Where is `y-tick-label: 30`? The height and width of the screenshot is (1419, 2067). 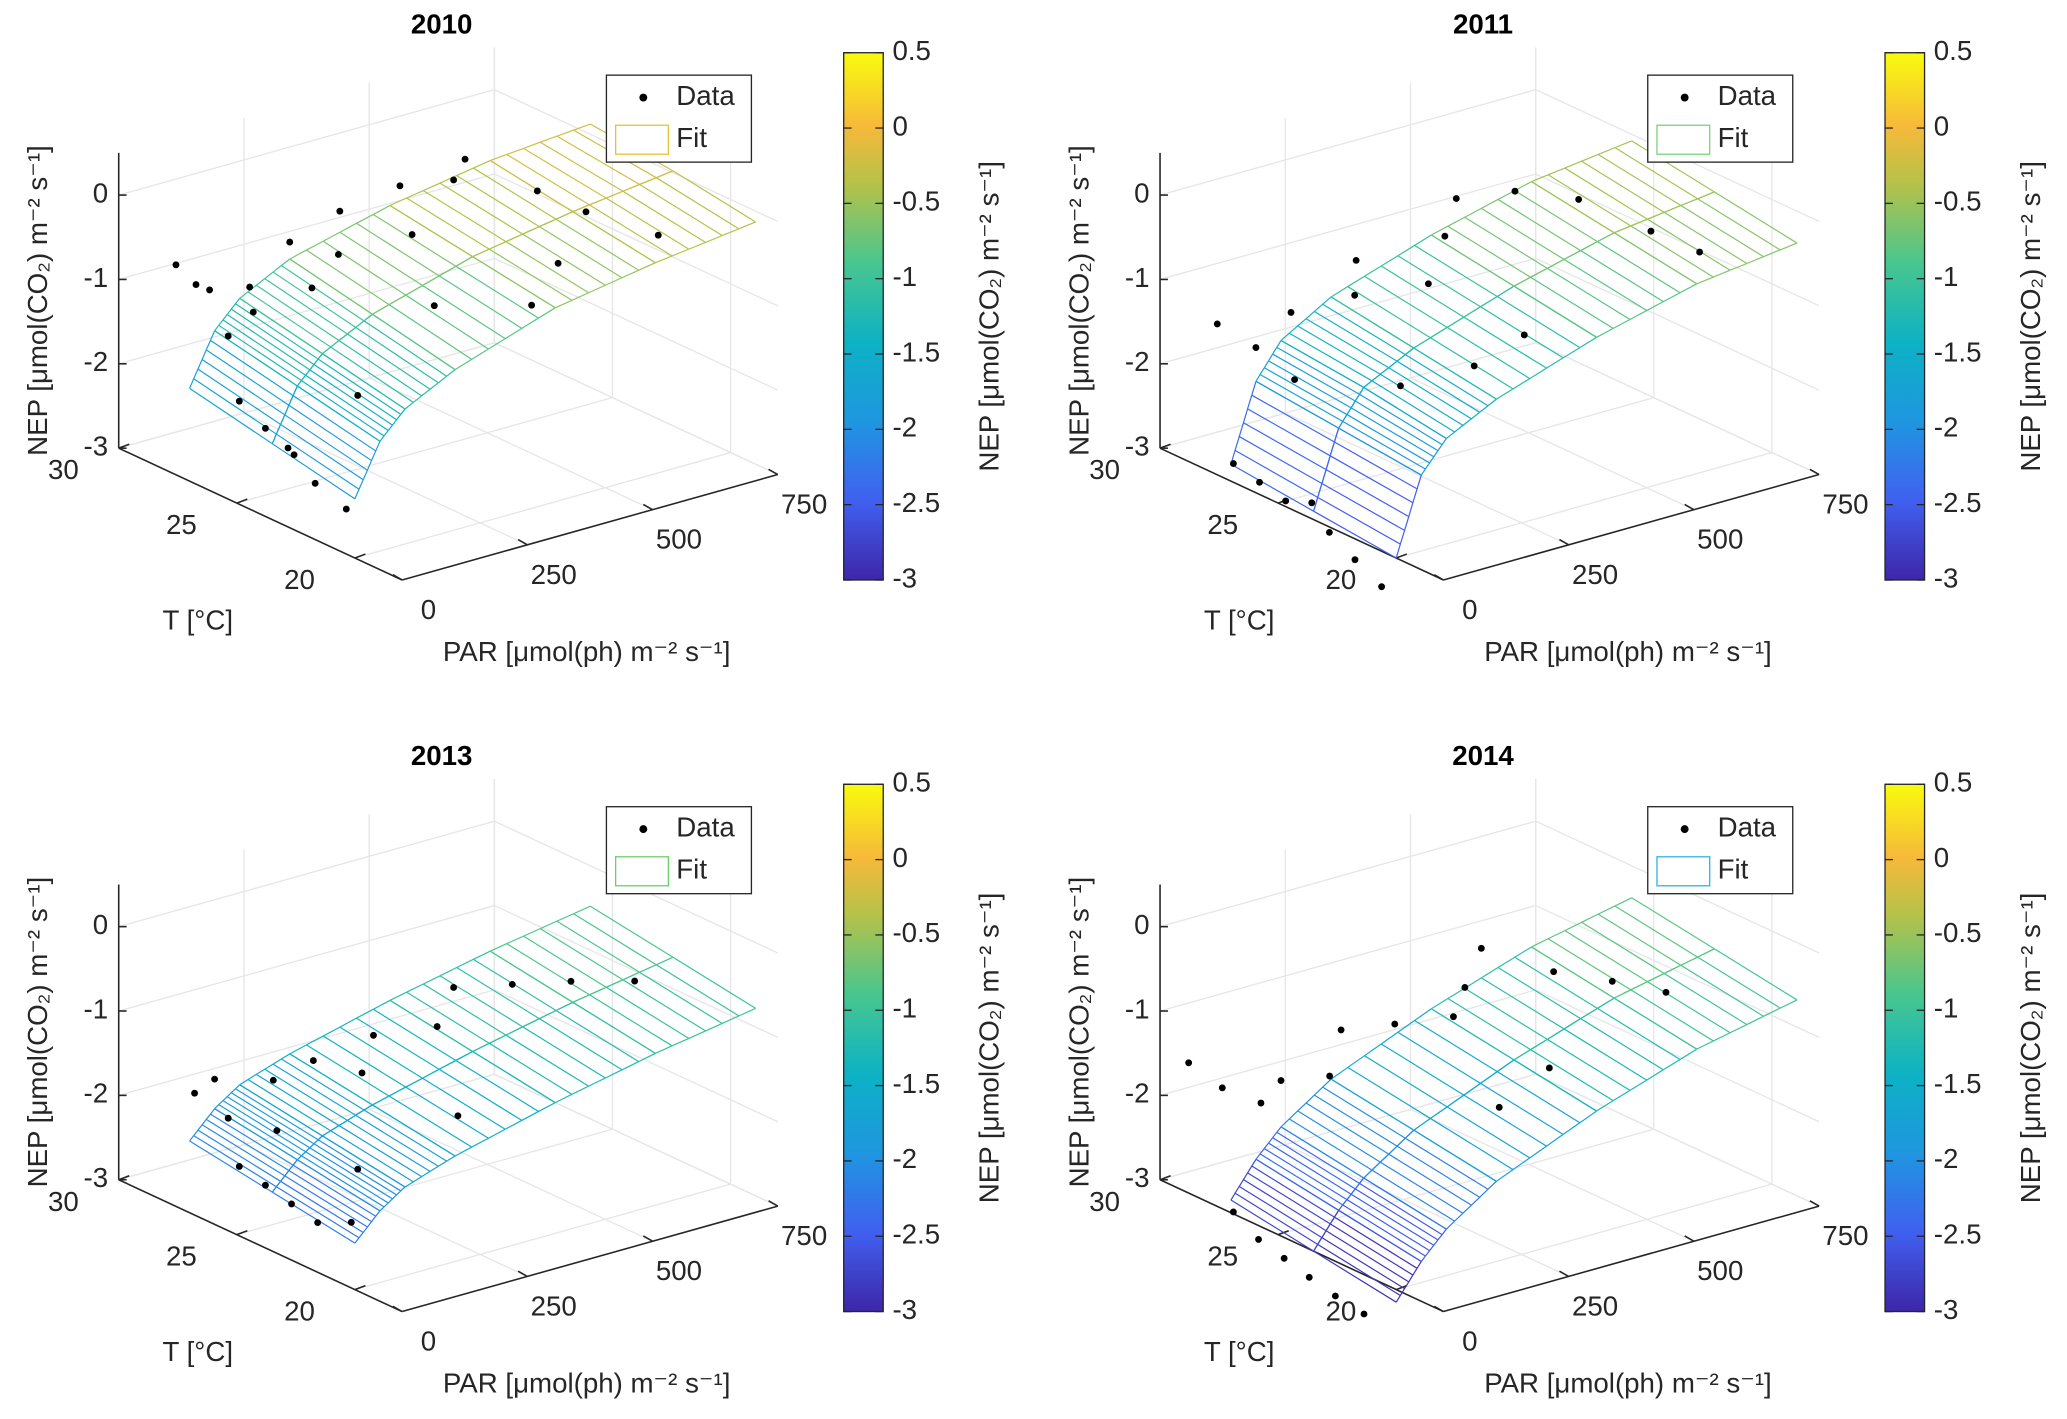 y-tick-label: 30 is located at coordinates (1104, 469).